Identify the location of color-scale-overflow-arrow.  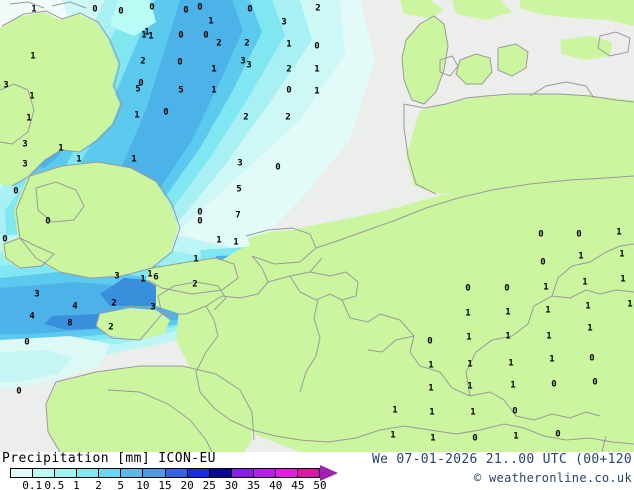
(329, 473).